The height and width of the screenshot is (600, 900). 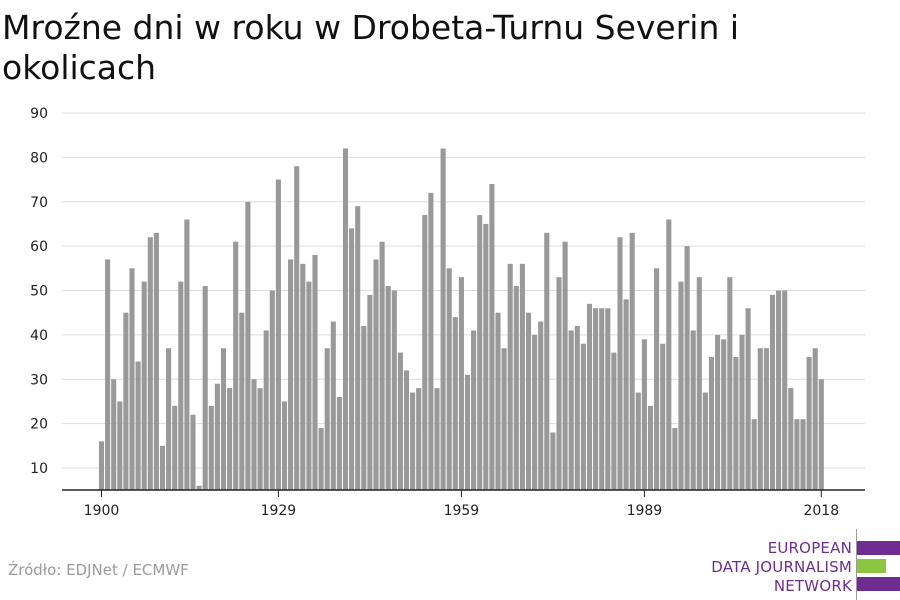 What do you see at coordinates (878, 548) in the screenshot?
I see `logo-bar-purple-top` at bounding box center [878, 548].